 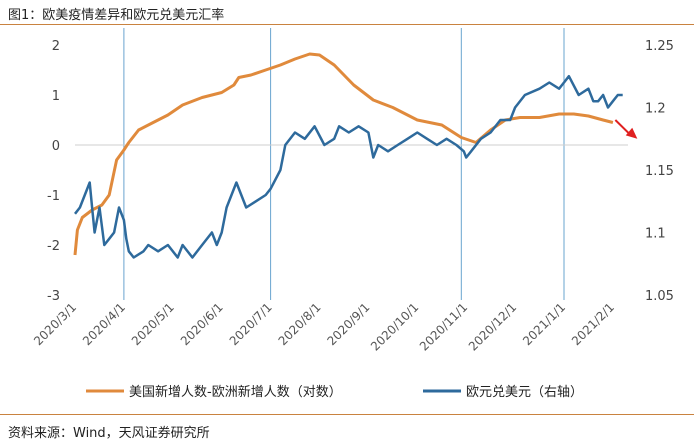 I want to click on x-tick-3: 2020/6/1, so click(x=202, y=324).